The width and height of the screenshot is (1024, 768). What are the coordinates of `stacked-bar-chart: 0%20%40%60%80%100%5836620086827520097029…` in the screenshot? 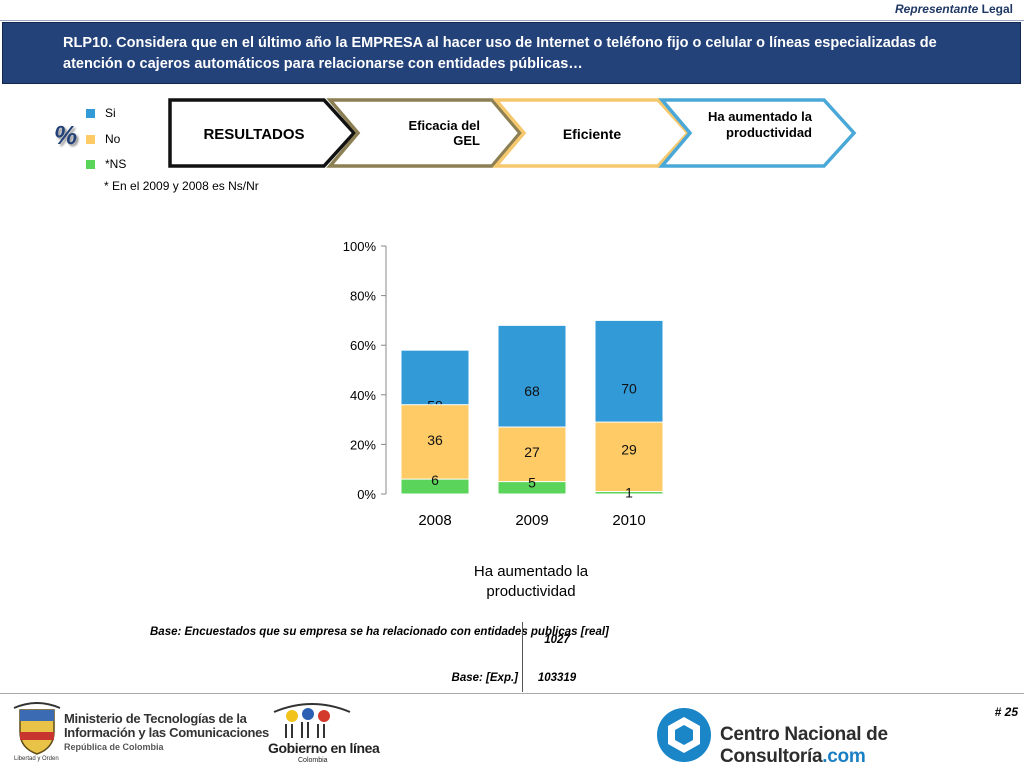 It's located at (503, 384).